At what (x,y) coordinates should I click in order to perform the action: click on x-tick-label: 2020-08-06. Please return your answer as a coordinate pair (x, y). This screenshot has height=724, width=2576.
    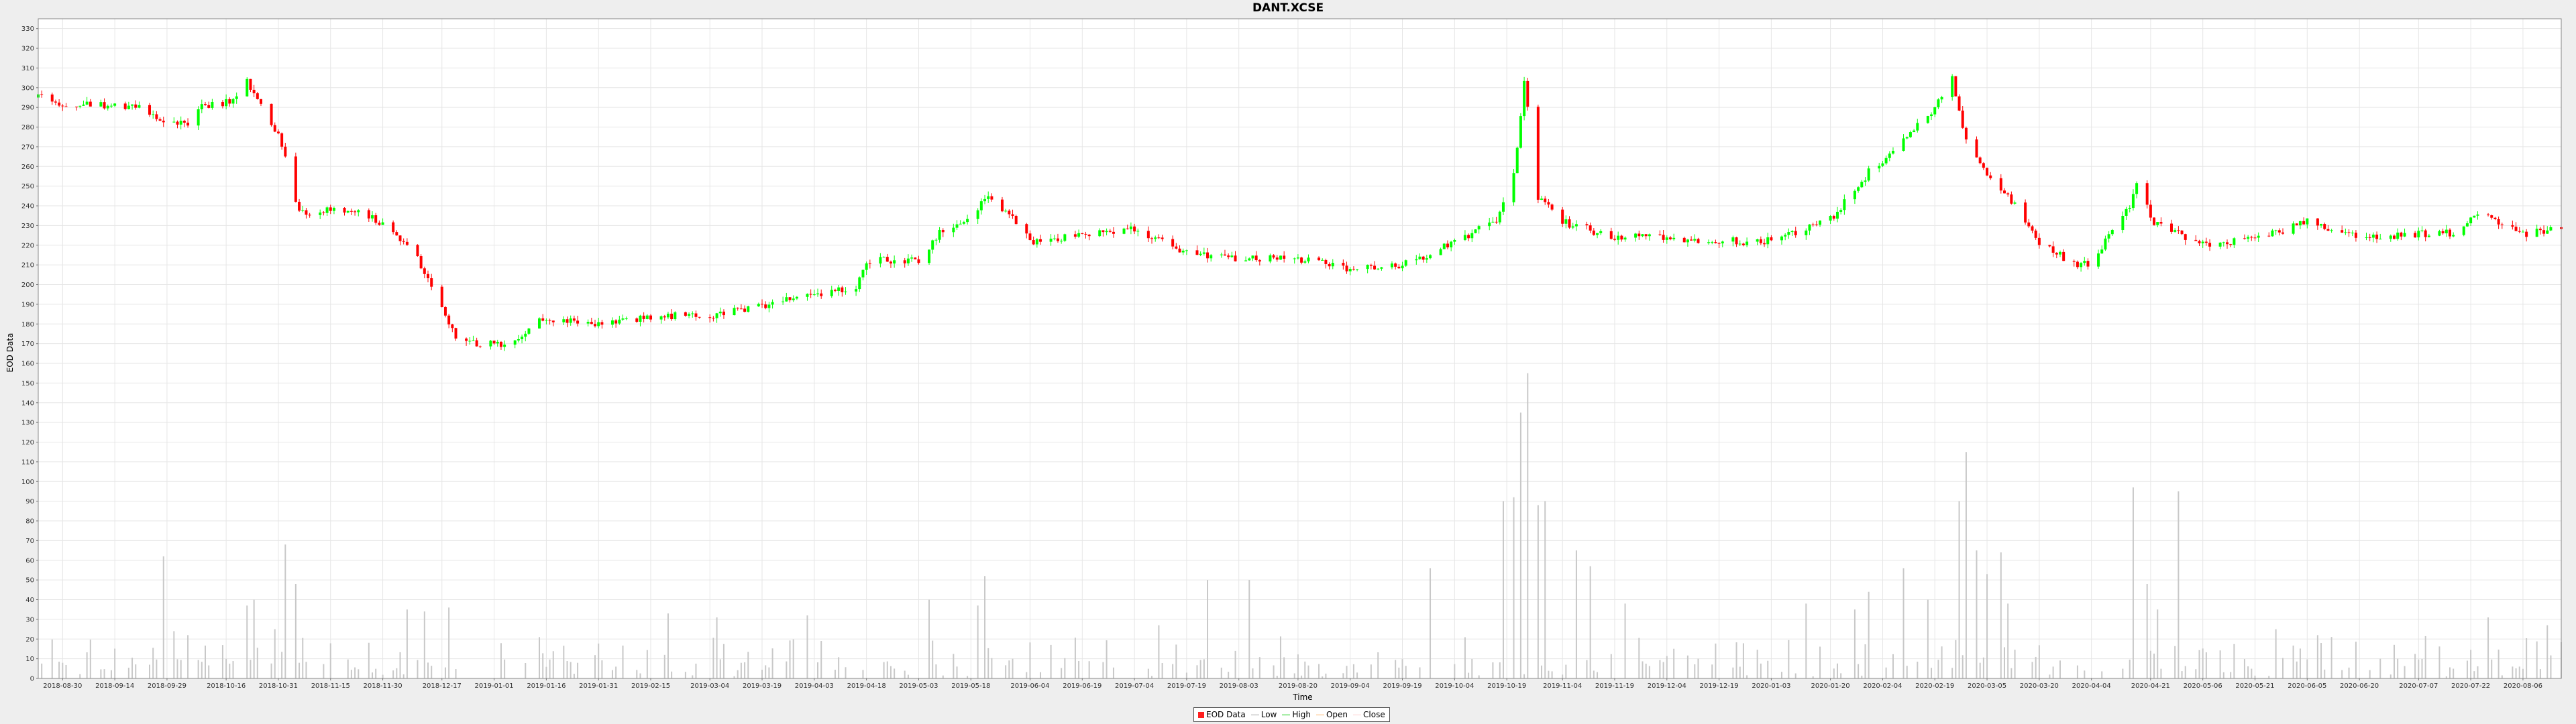
    Looking at the image, I should click on (2523, 686).